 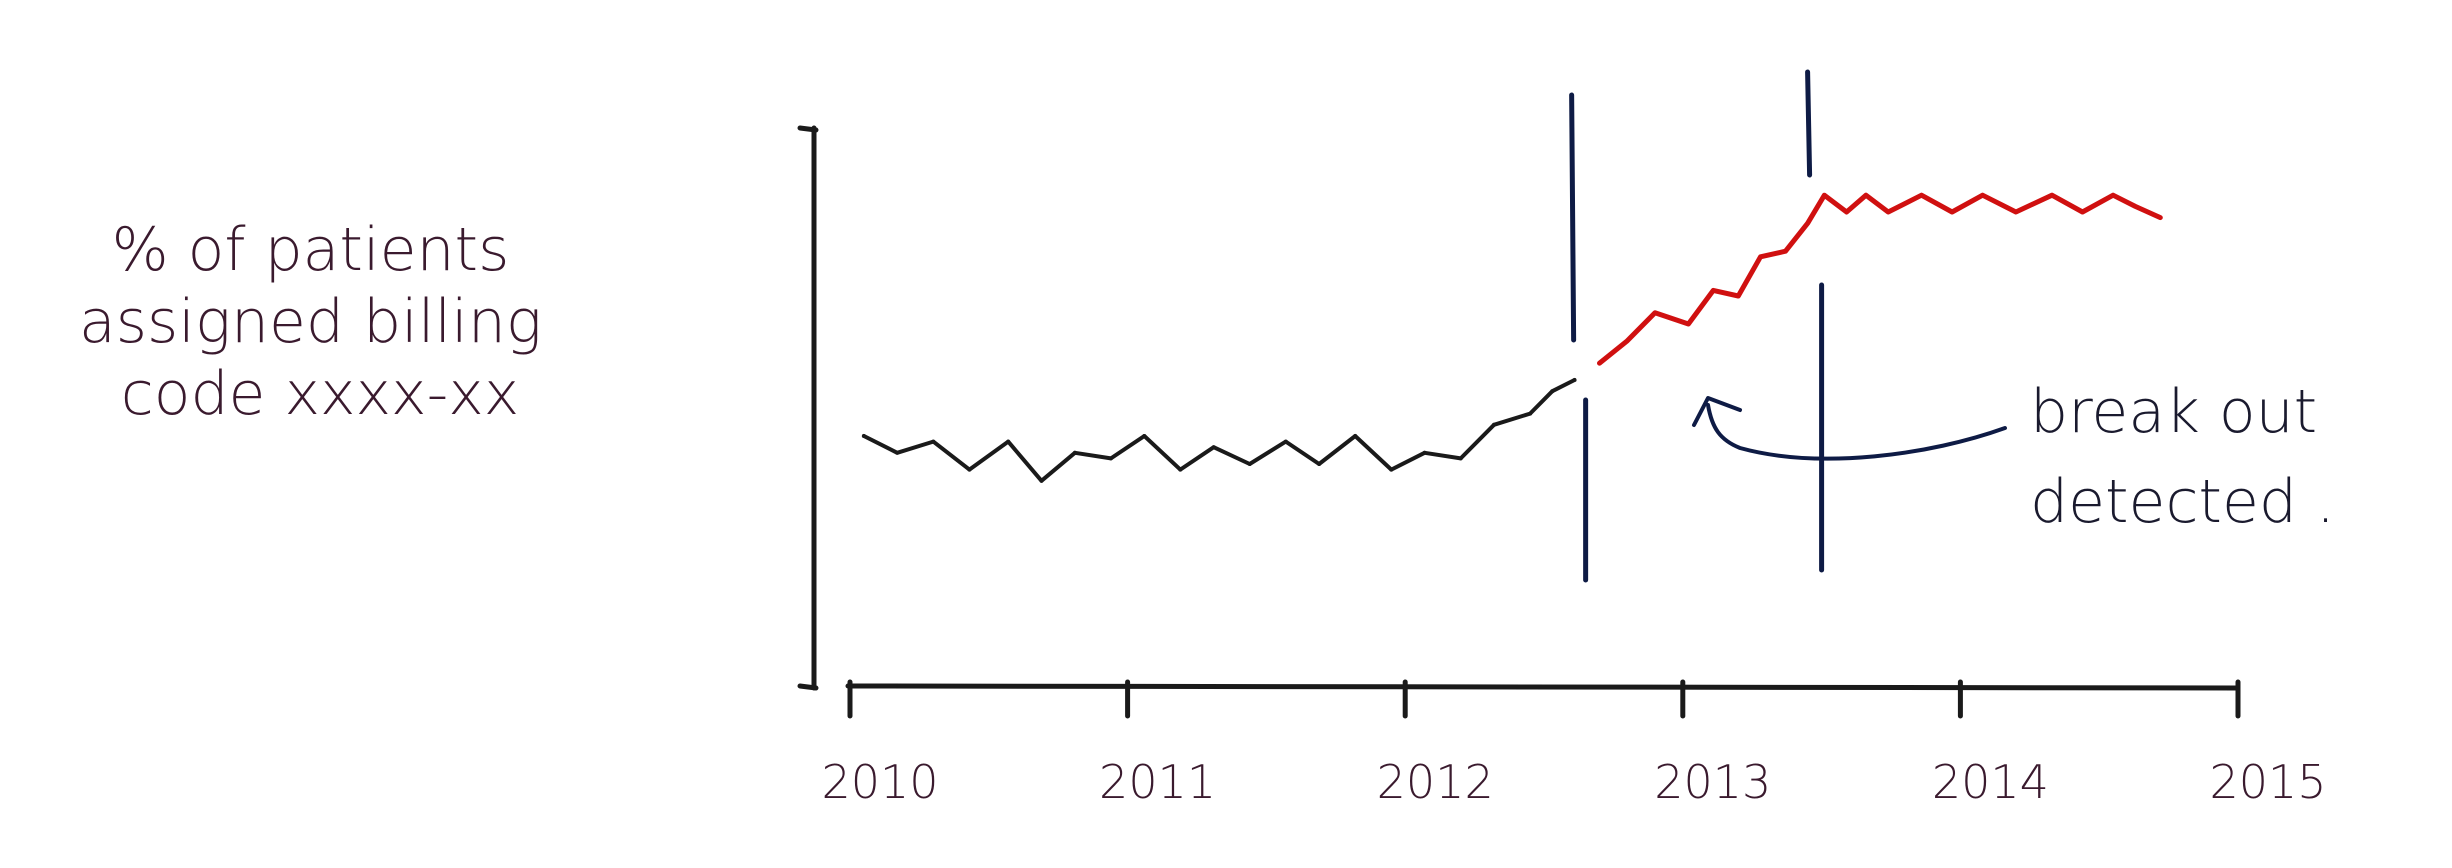 What do you see at coordinates (879, 782) in the screenshot?
I see `x-tick-label-2010: 2010` at bounding box center [879, 782].